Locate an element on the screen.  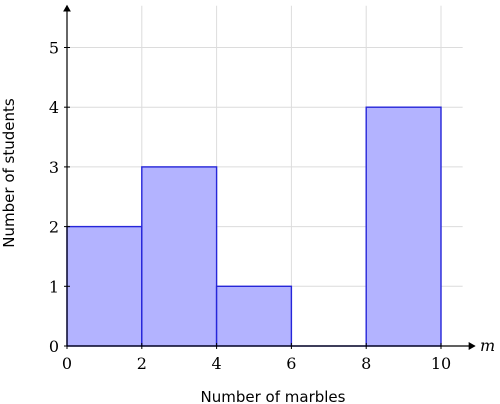
y-tick-label-5: 5 is located at coordinates (54, 48).